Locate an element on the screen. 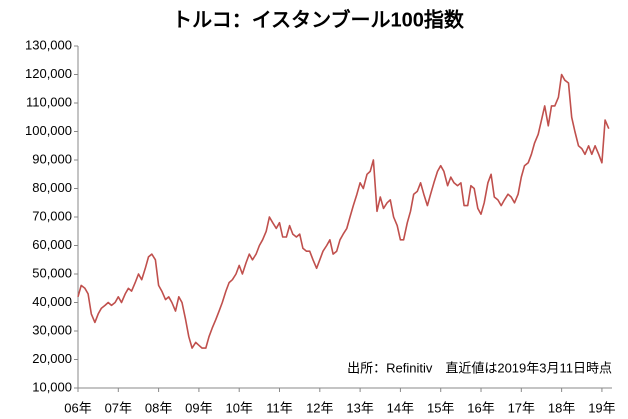 The image size is (628, 419). x-tick-label: 18年 is located at coordinates (561, 407).